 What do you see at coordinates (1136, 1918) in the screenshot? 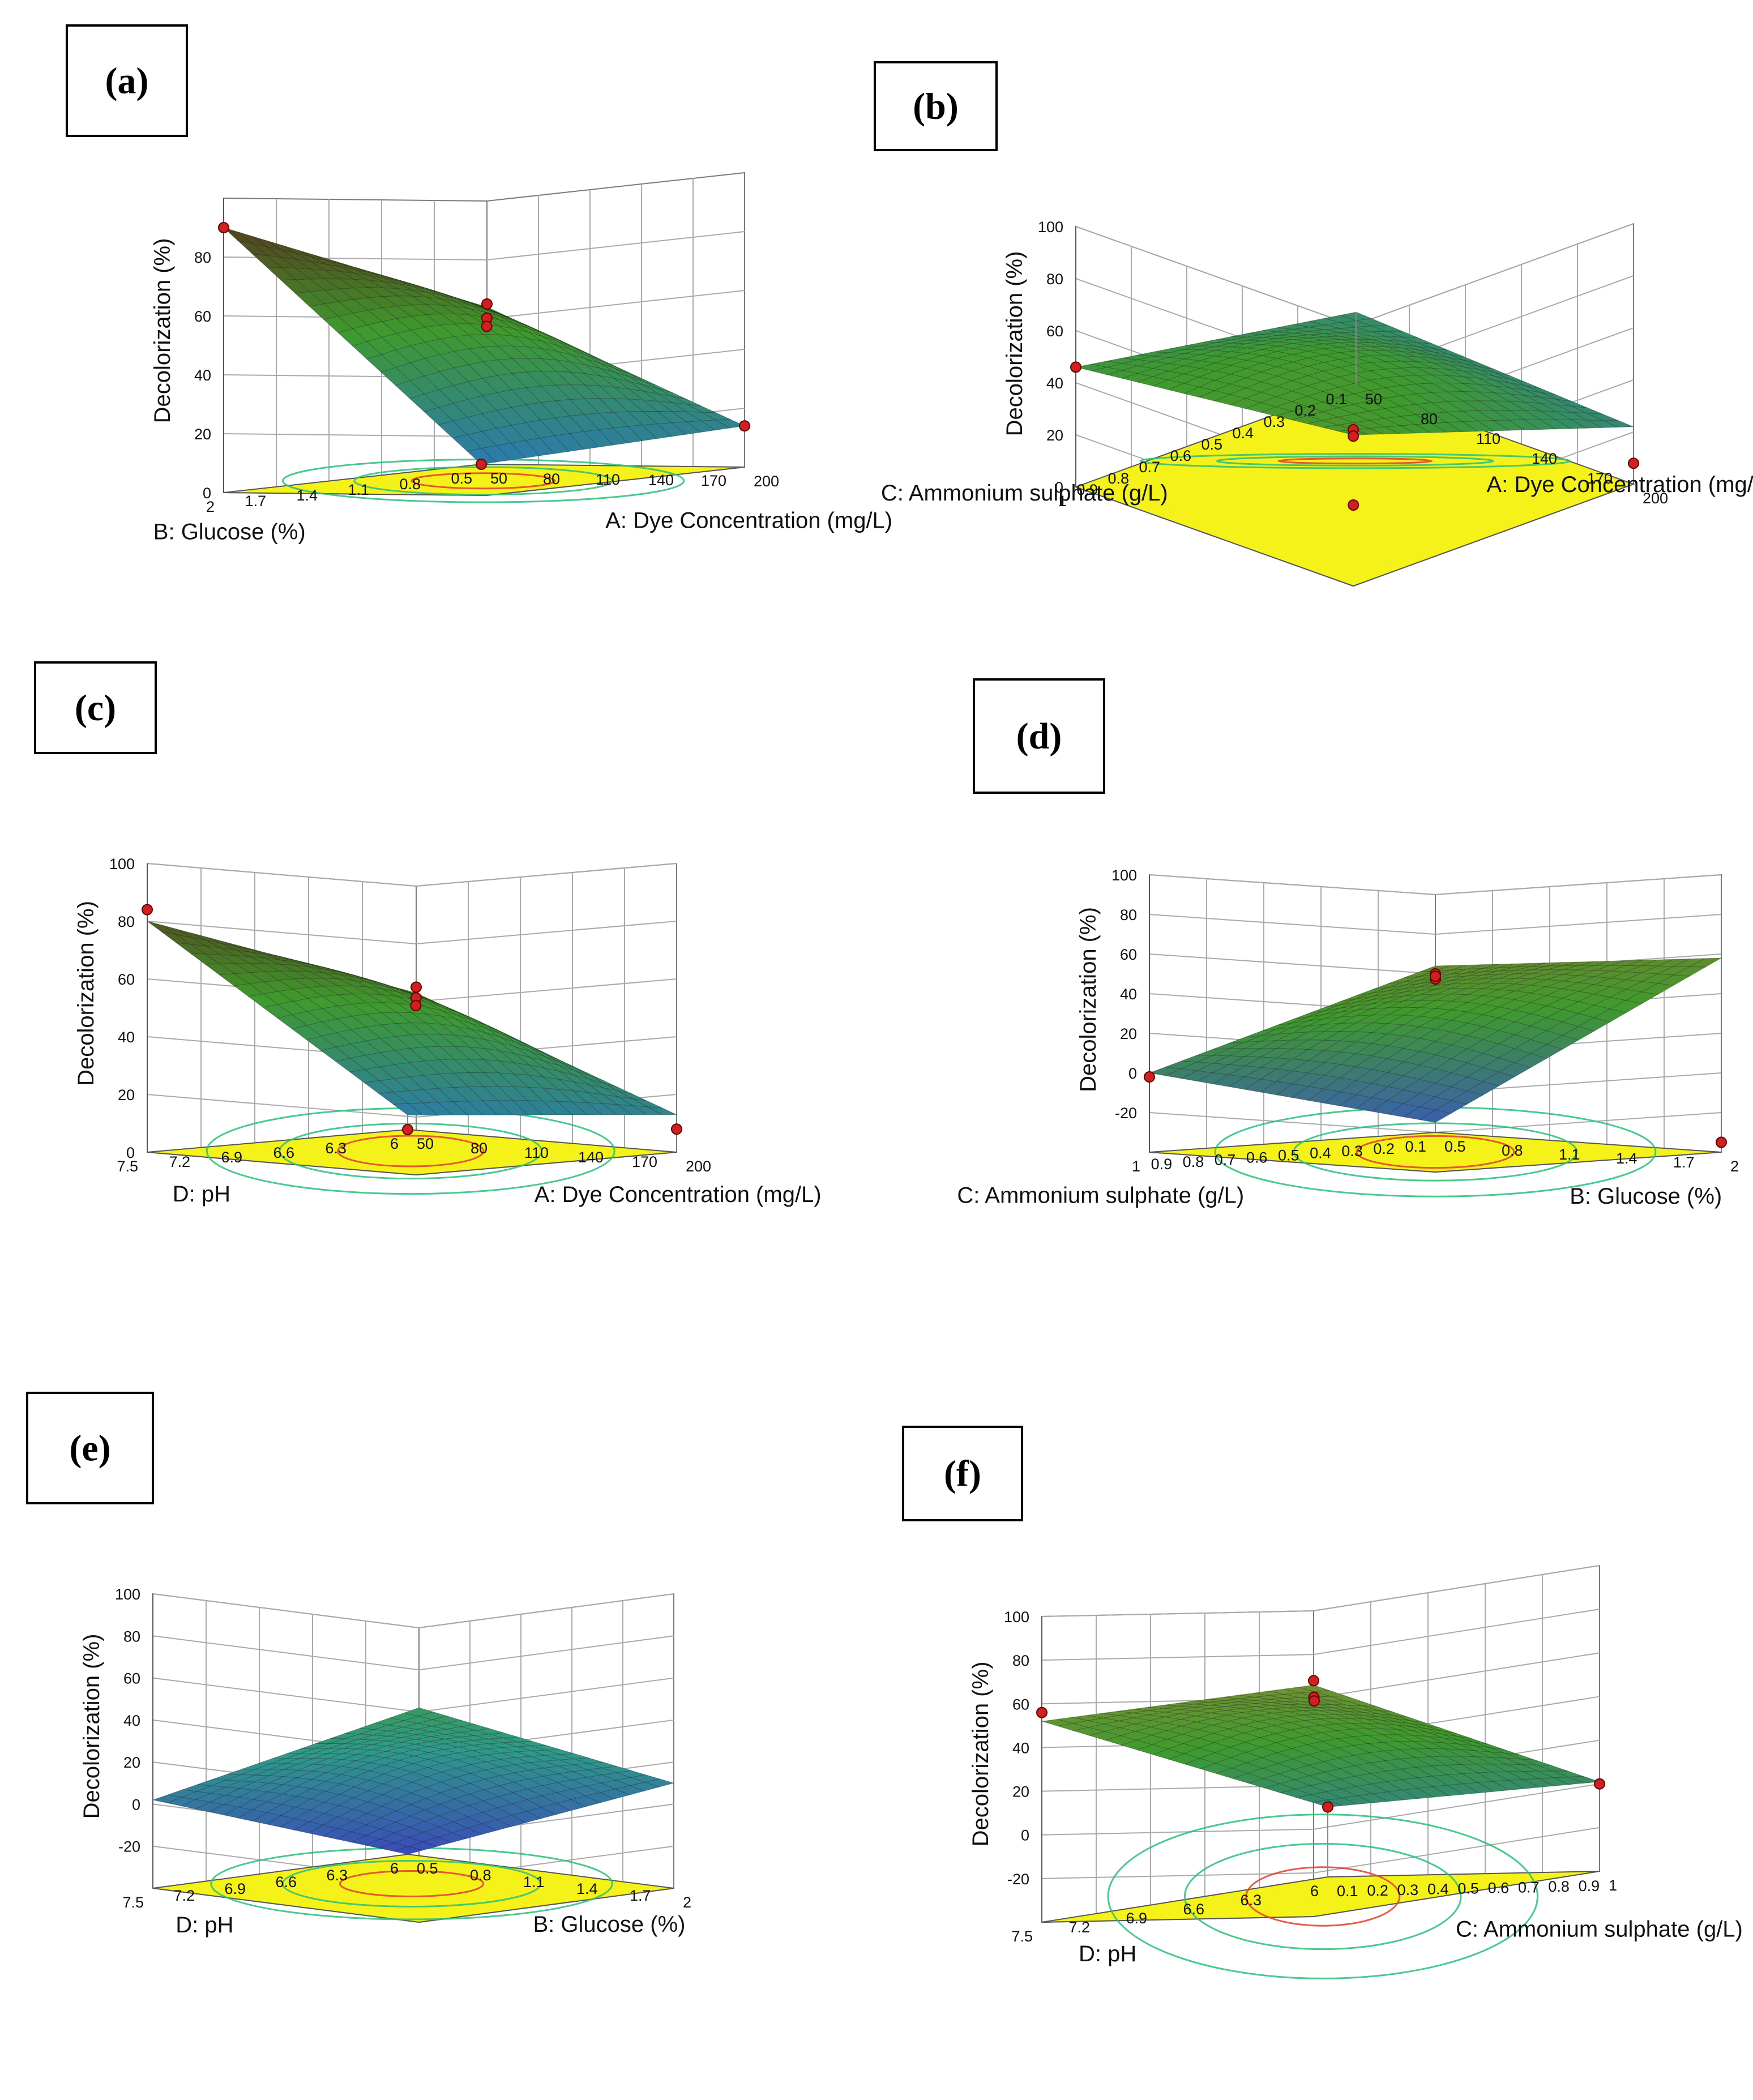
I see `left-axis-tick: 6.9` at bounding box center [1136, 1918].